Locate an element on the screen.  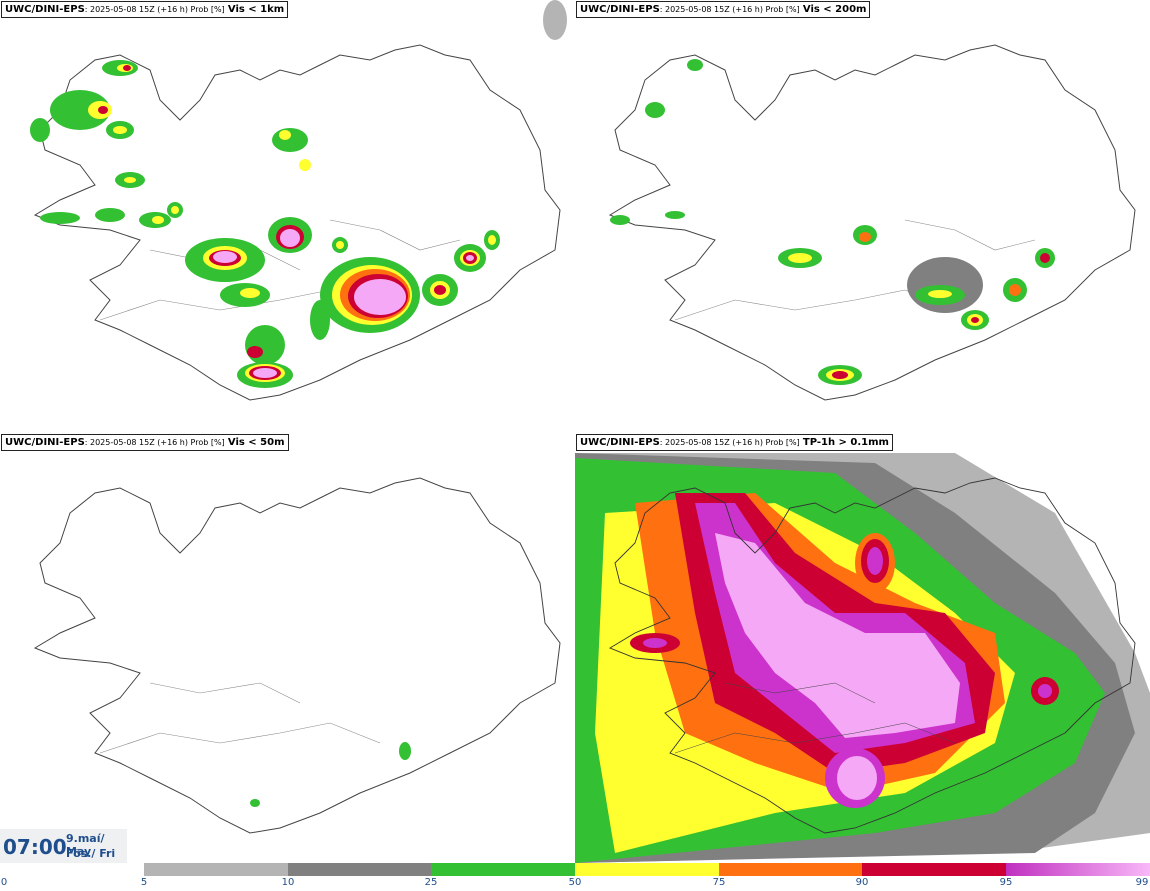
colorbar-tick: 90 is located at coordinates (862, 882).